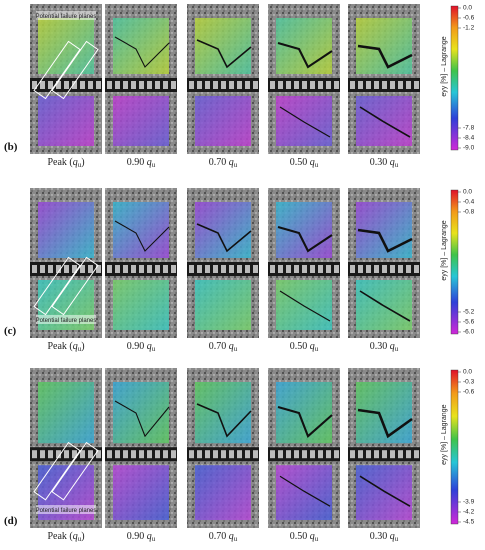 The image size is (485, 550). I want to click on caption: 0.30 qu, so click(384, 537).